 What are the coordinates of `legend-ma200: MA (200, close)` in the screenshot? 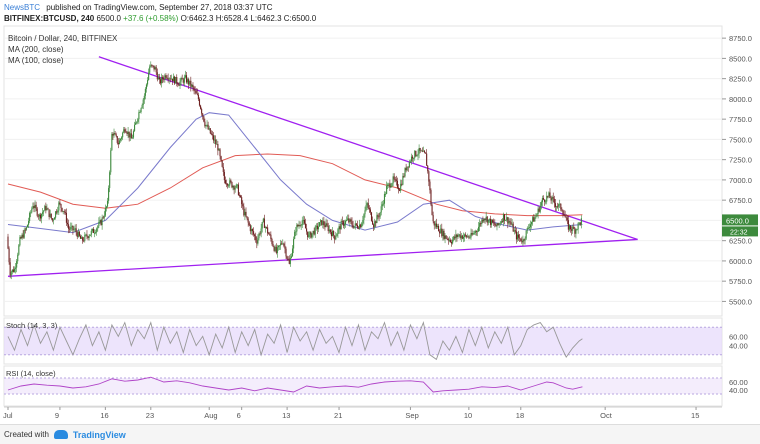 It's located at (36, 49).